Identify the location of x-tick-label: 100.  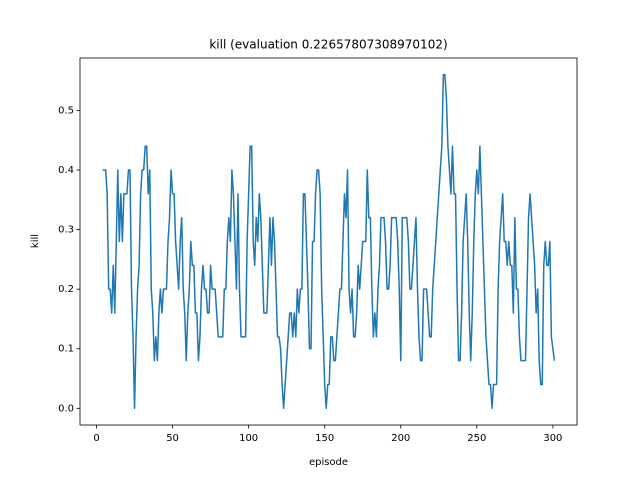
(248, 438).